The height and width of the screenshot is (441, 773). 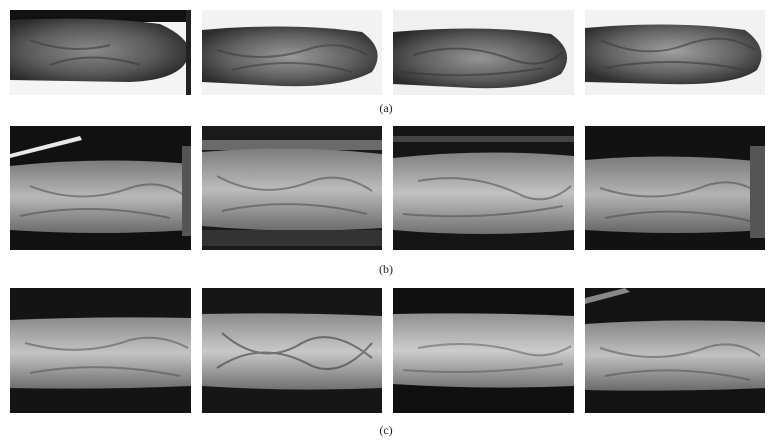 What do you see at coordinates (386, 430) in the screenshot?
I see `caption-c: (c)` at bounding box center [386, 430].